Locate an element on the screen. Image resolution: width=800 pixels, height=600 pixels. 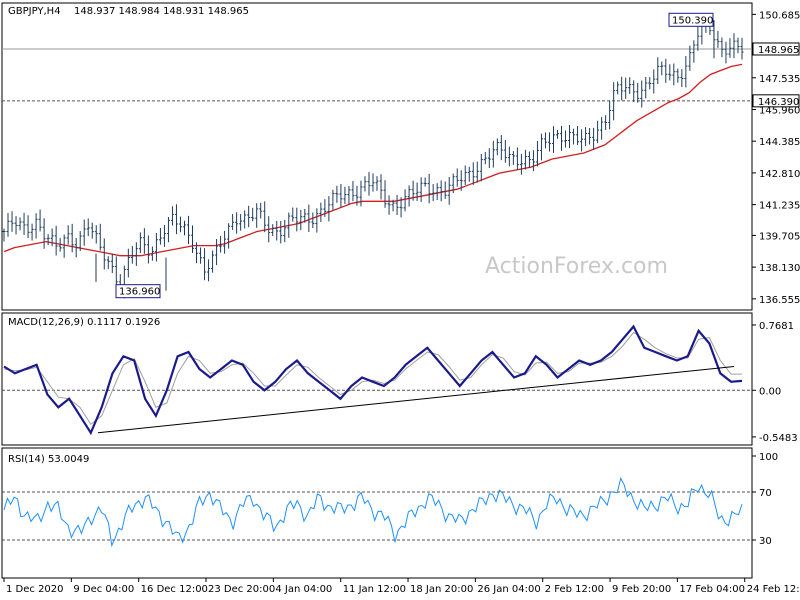
macd-signal-line is located at coordinates (372, 378).